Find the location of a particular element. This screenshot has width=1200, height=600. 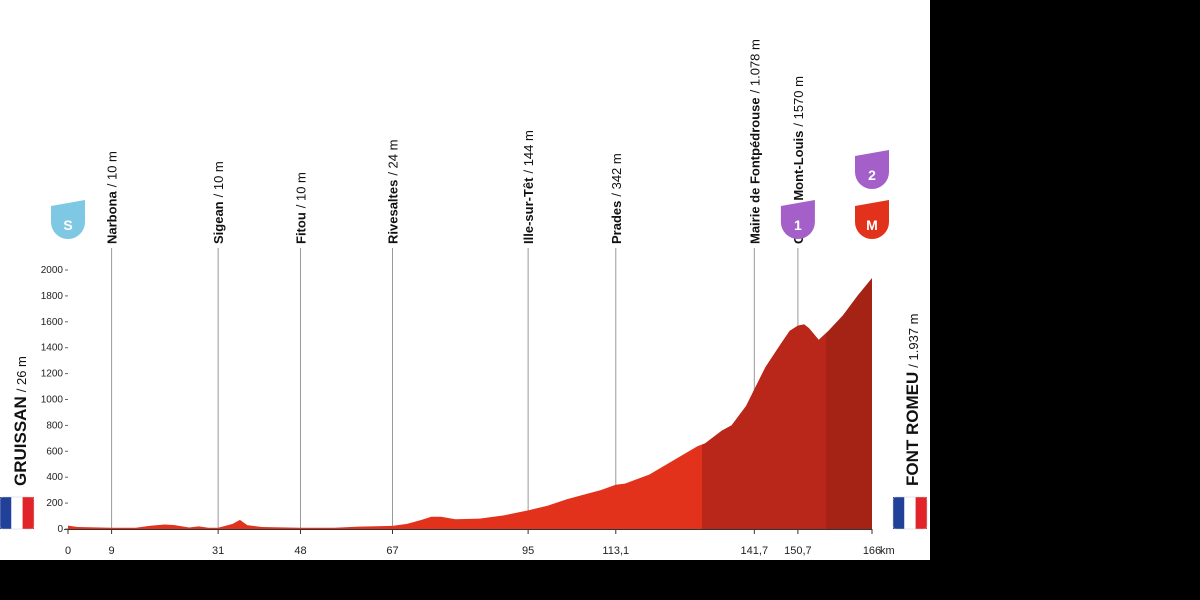

waypoint-label: Fitou / 10 m is located at coordinates (300, 208).